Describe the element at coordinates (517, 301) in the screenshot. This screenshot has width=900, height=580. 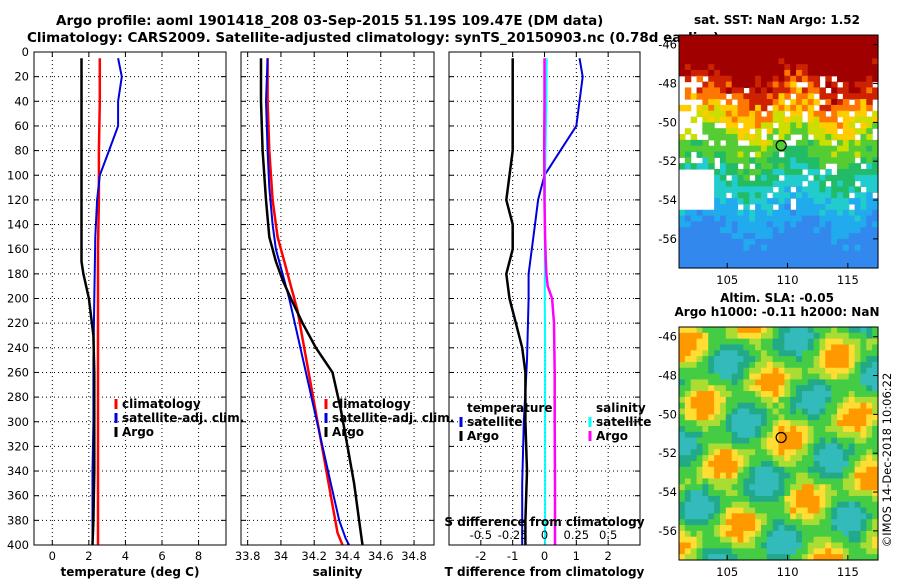
I see `series-temperature-argo` at that location.